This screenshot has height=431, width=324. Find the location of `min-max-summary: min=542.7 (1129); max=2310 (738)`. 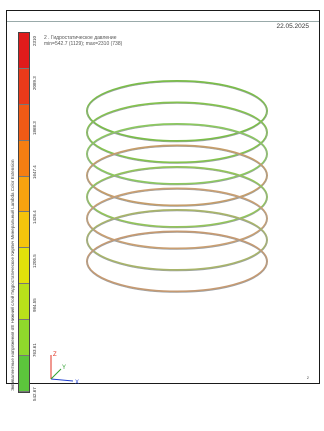

min-max-summary: min=542.7 (1129); max=2310 (738) is located at coordinates (83, 44).